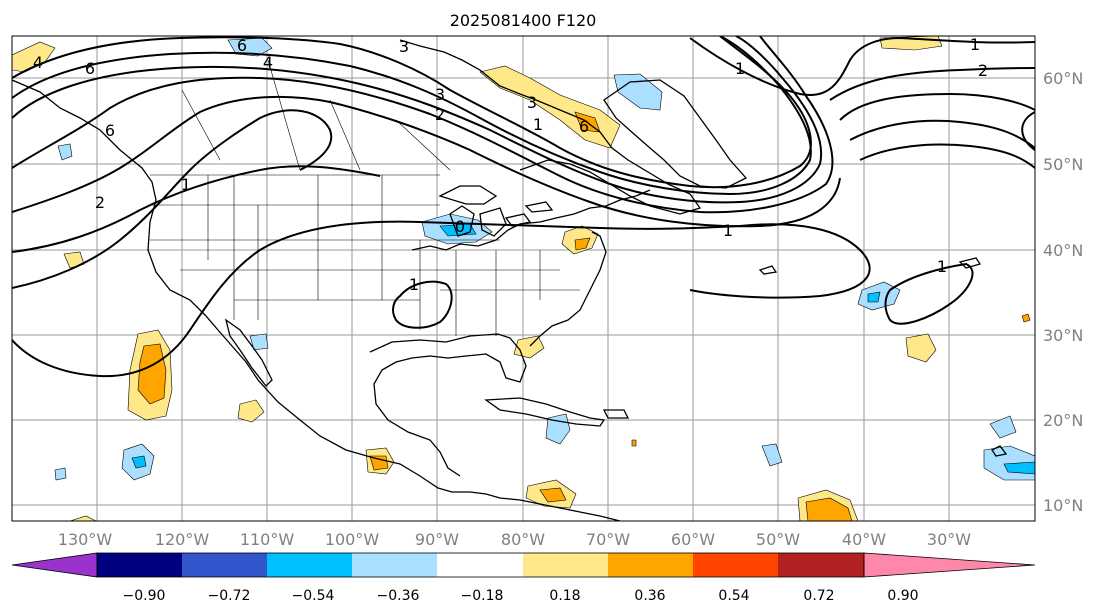 Image resolution: width=1105 pixels, height=615 pixels. What do you see at coordinates (352, 539) in the screenshot?
I see `lon-label: 100°W` at bounding box center [352, 539].